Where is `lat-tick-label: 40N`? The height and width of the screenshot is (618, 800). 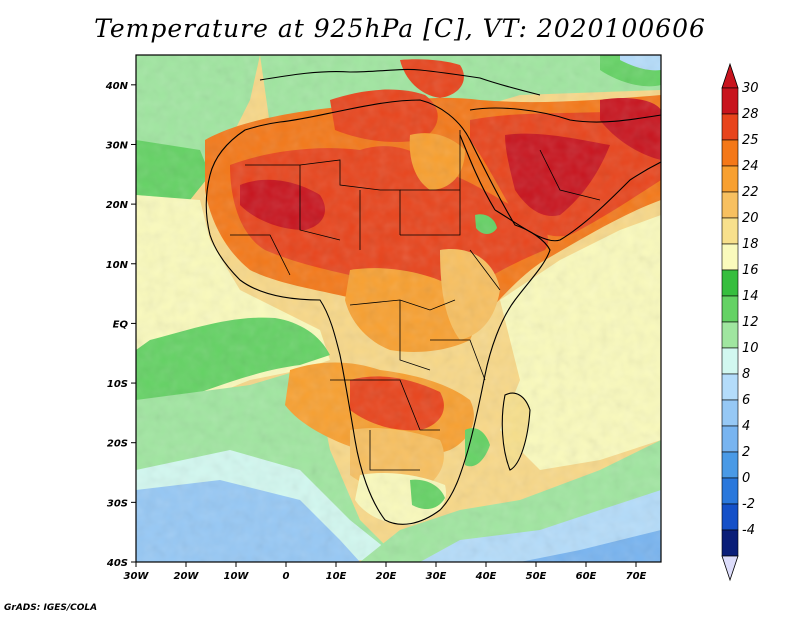
lat-tick-label: 40N is located at coordinates (117, 86).